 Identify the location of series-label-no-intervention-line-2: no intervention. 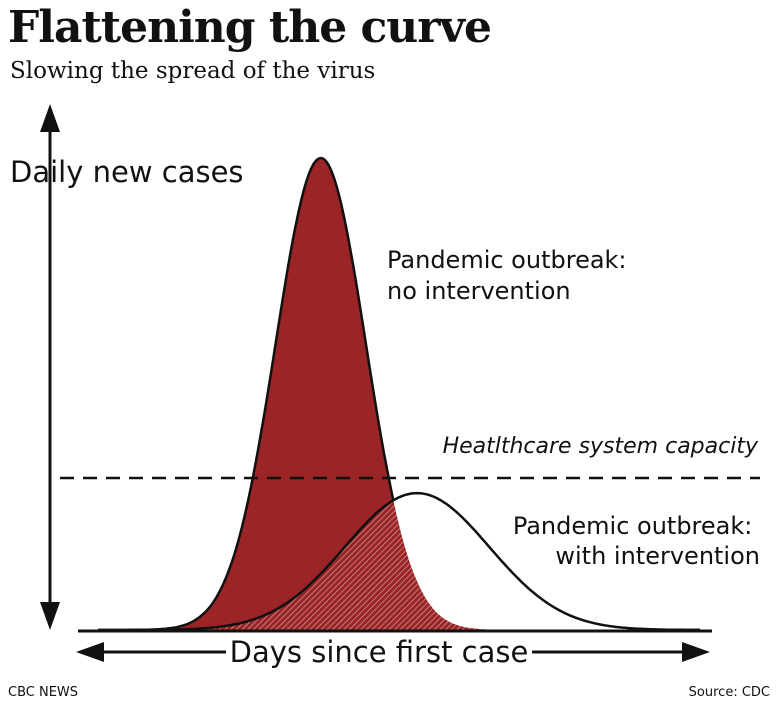
(479, 291).